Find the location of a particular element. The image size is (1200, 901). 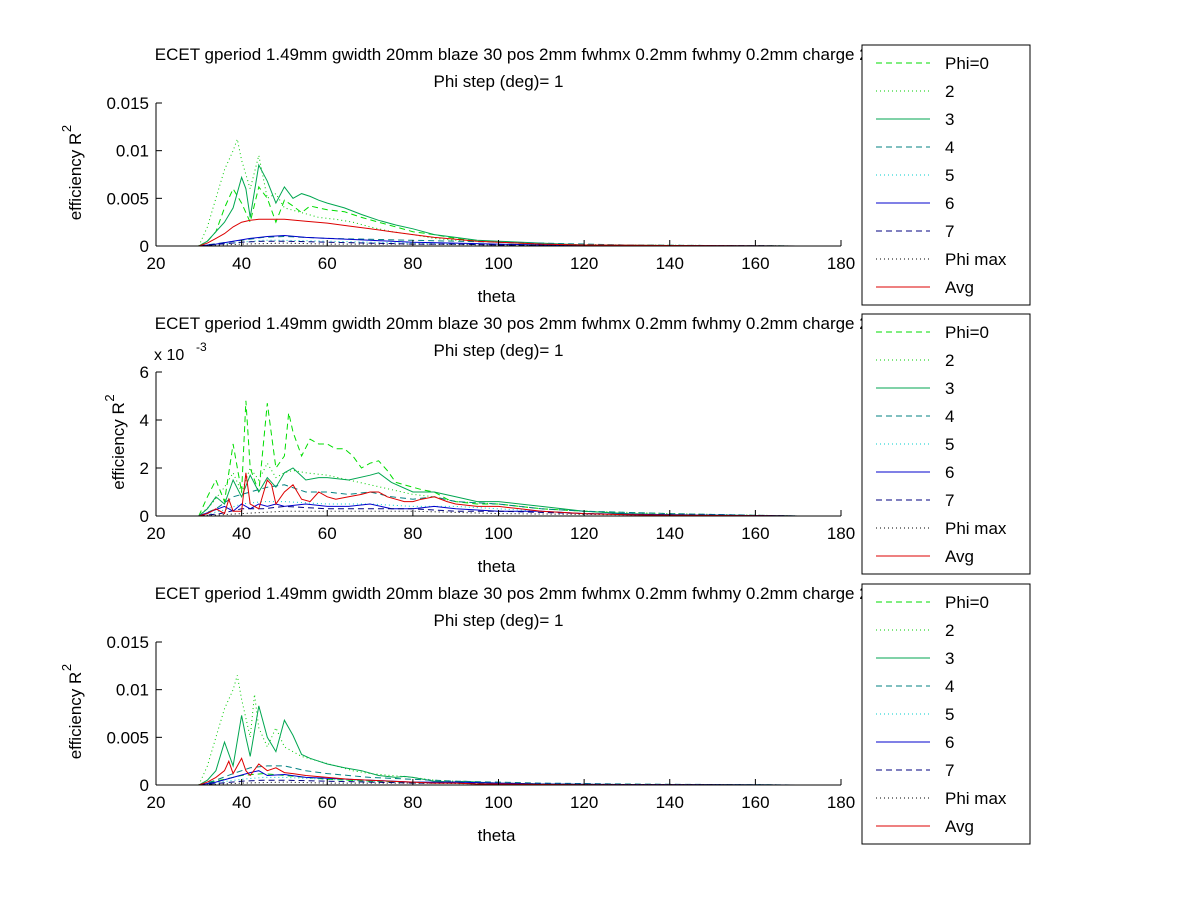

series-line-avg is located at coordinates (498, 771).